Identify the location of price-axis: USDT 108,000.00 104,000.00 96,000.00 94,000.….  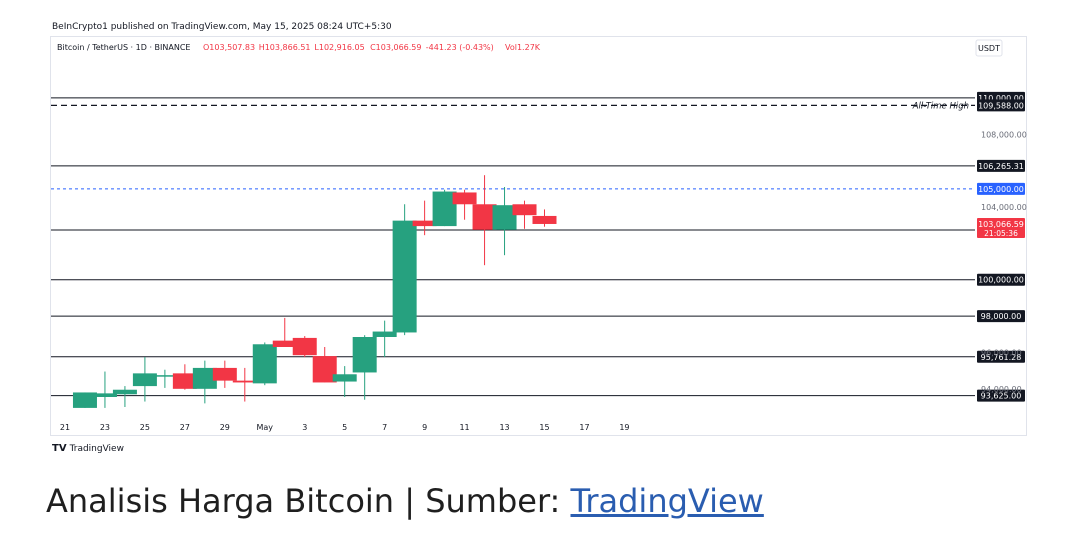
(1001, 216).